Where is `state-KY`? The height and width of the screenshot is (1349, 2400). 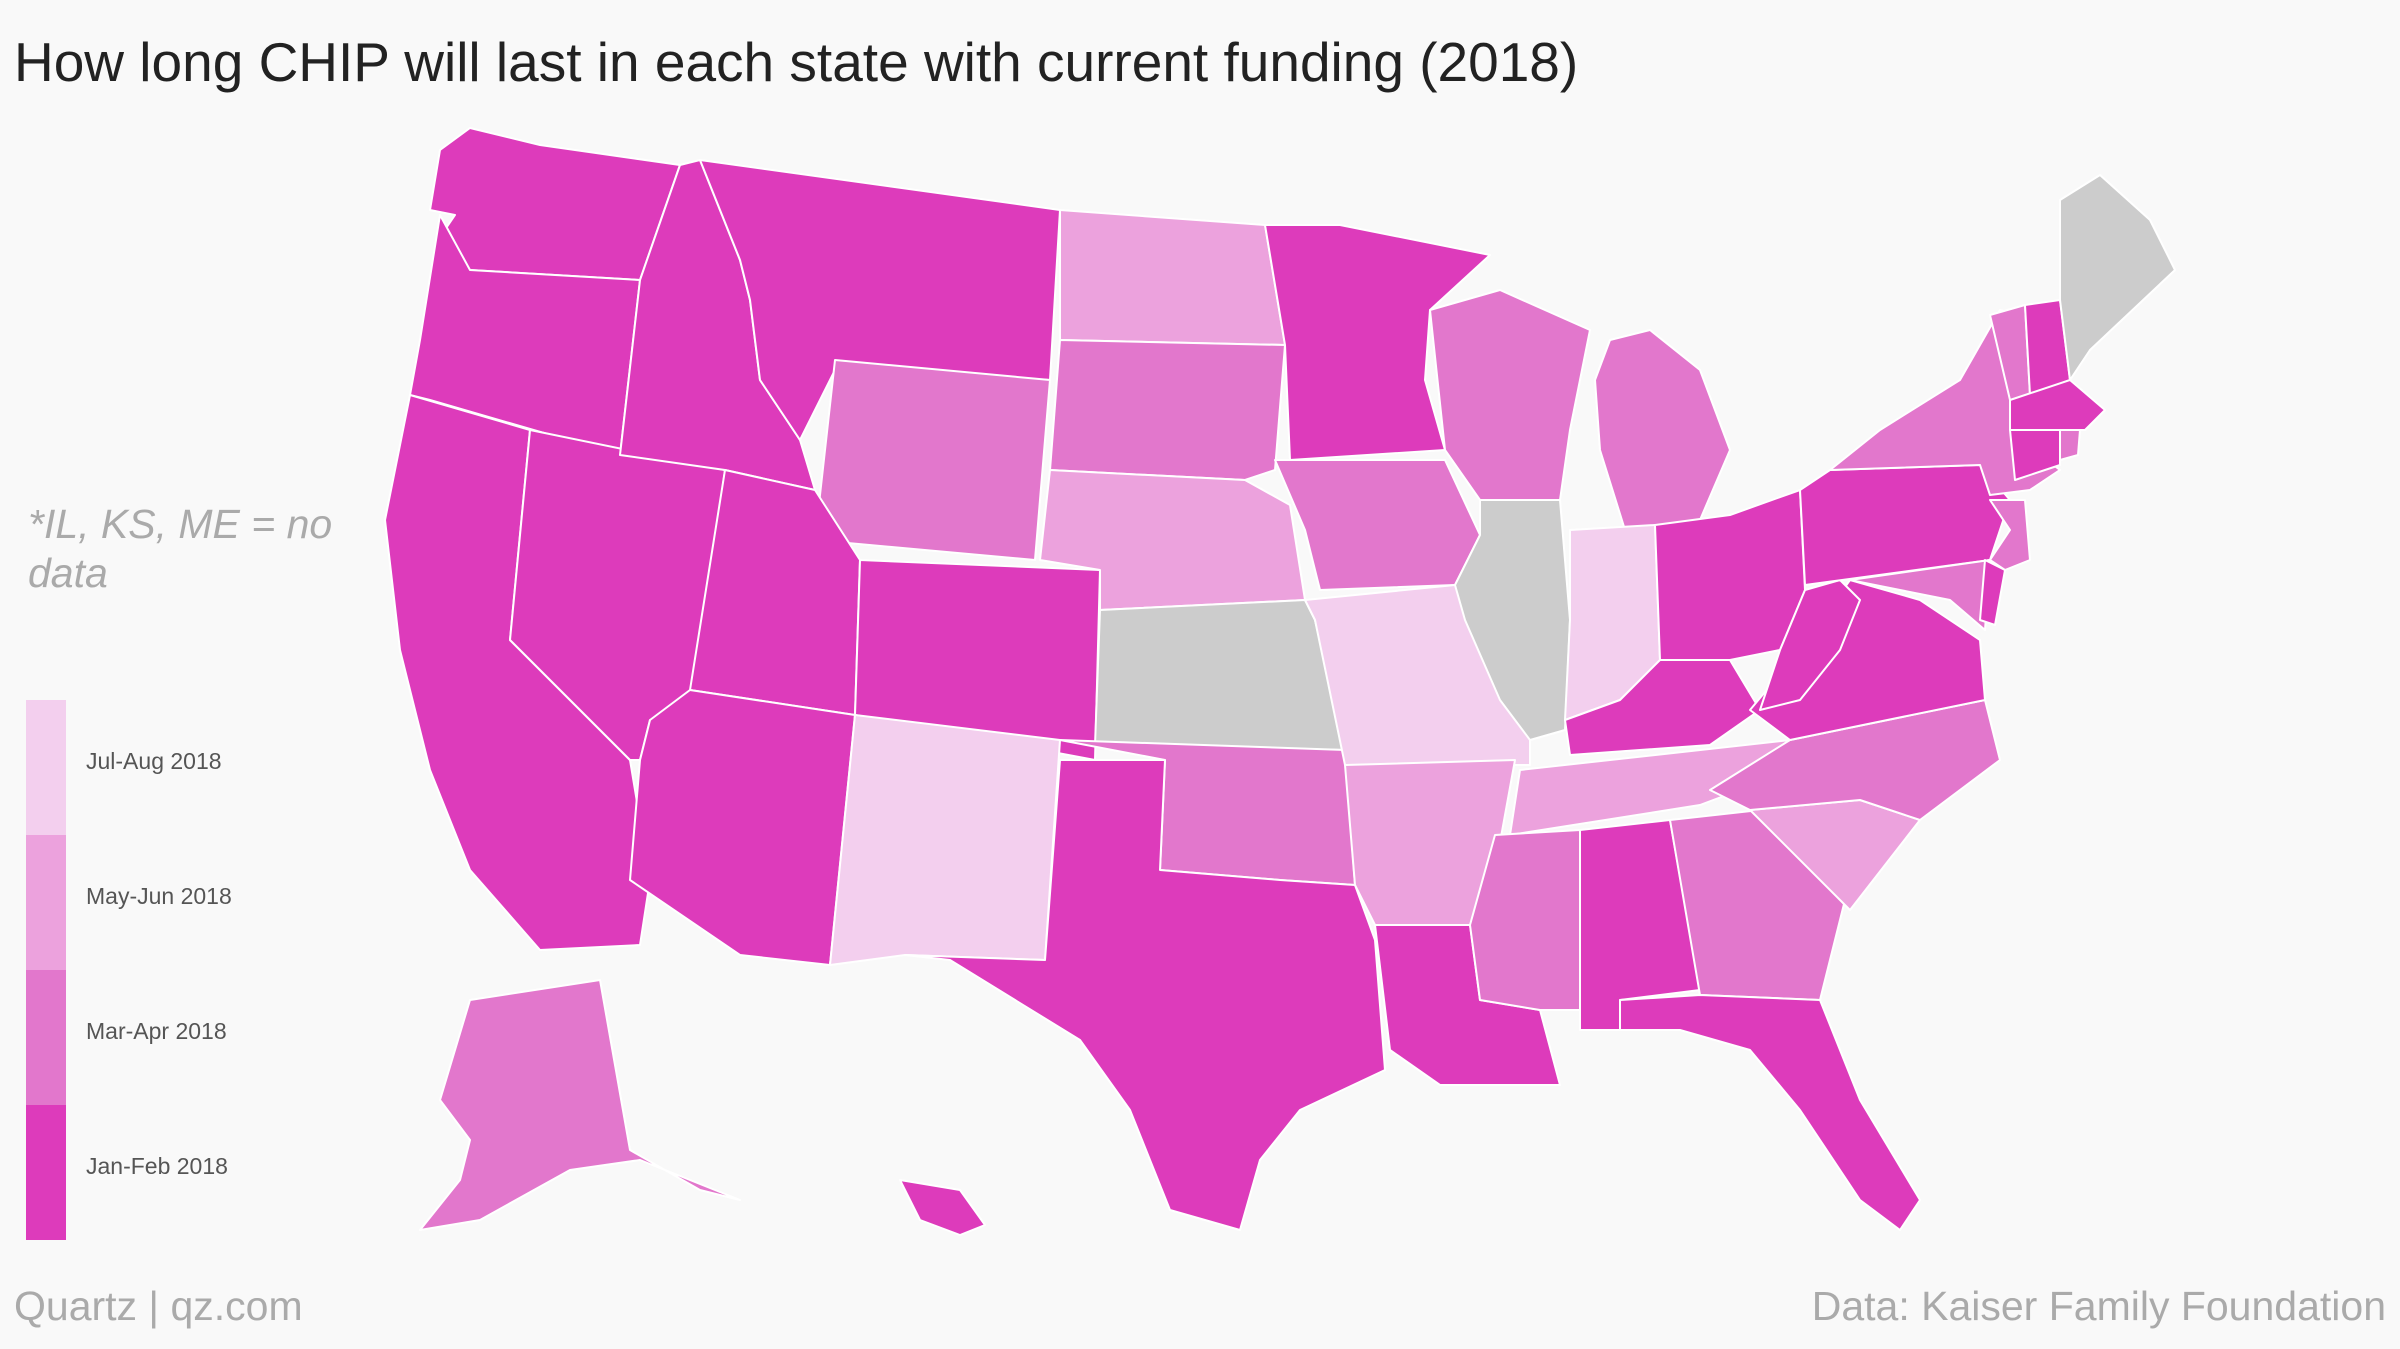 state-KY is located at coordinates (1662, 707).